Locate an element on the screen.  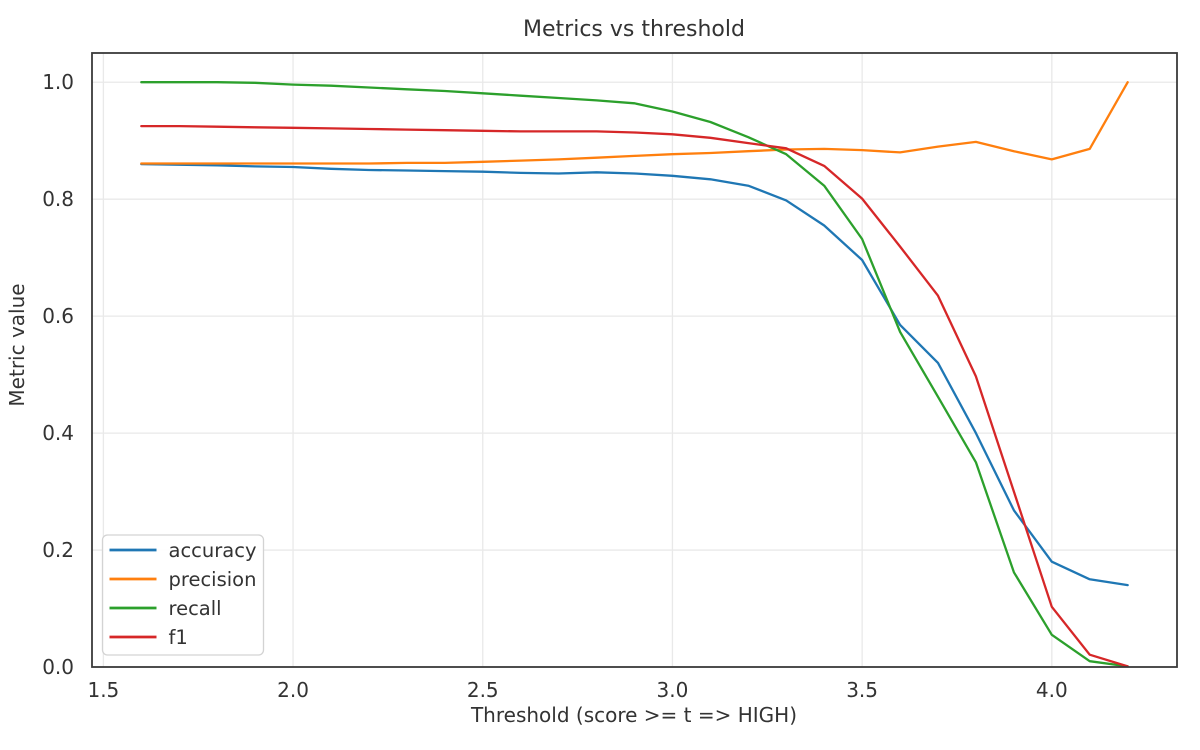
legend: accuracy precision recall f1 is located at coordinates (183, 595).